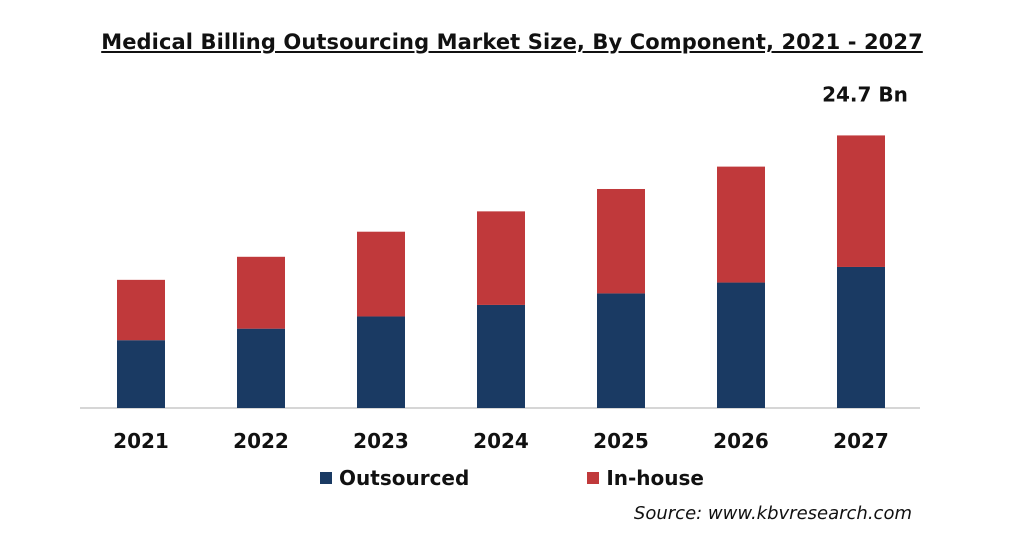 The height and width of the screenshot is (536, 1024). I want to click on data-label-2027: 24.7 Bn, so click(865, 94).